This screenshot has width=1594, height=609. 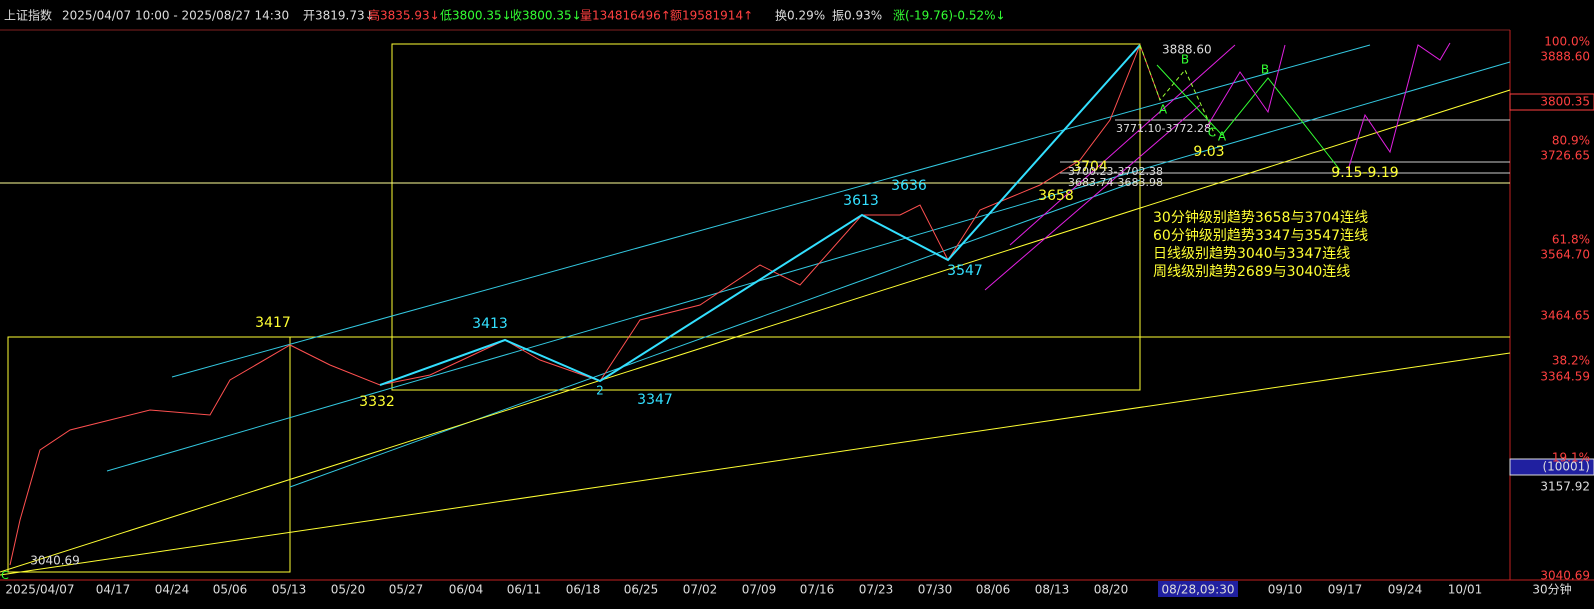 What do you see at coordinates (348, 590) in the screenshot?
I see `x-axis-label: 05/20` at bounding box center [348, 590].